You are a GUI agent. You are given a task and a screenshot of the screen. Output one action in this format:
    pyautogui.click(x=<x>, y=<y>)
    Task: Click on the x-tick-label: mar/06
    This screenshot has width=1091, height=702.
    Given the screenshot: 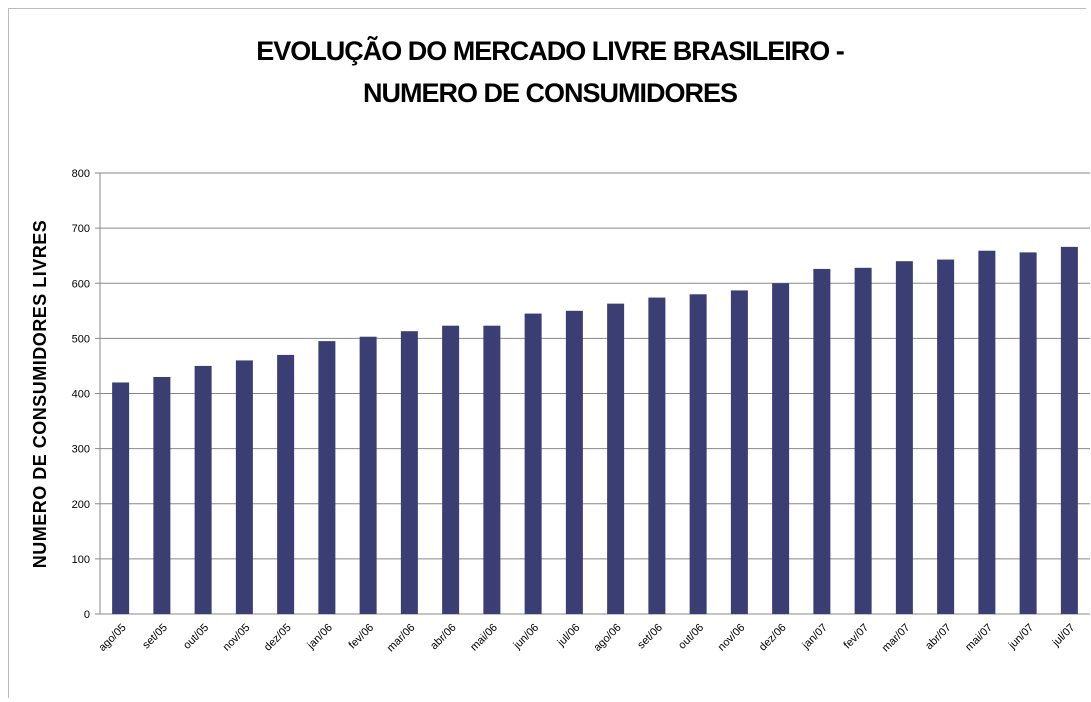 What is the action you would take?
    pyautogui.click(x=401, y=638)
    